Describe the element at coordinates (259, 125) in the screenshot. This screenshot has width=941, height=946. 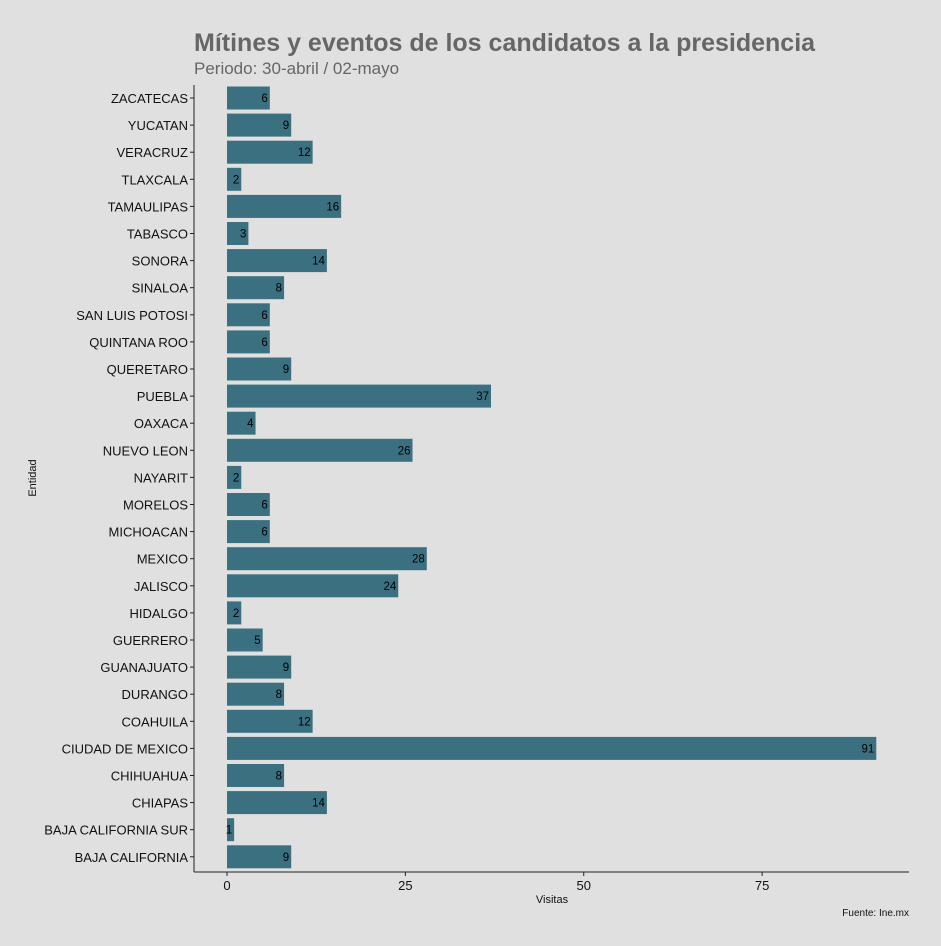
I see `bar-yucatan` at that location.